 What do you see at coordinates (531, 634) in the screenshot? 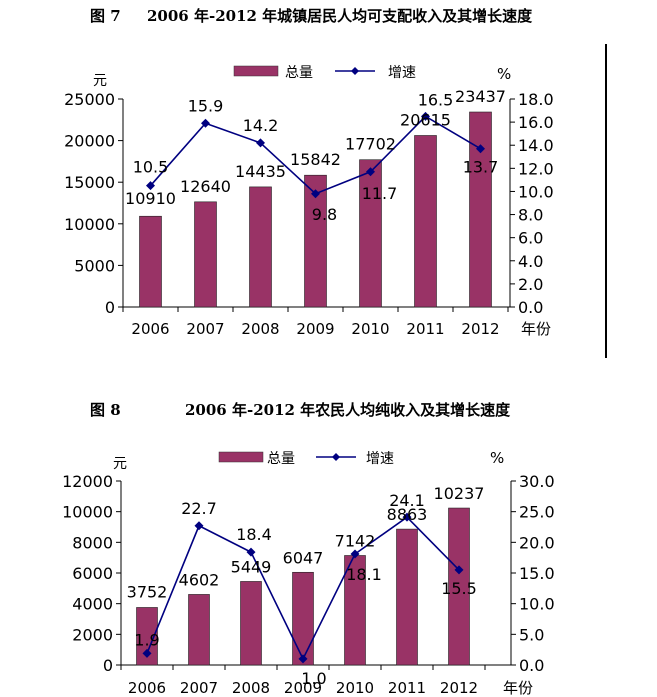
I see `y2-tick-label: 5.0` at bounding box center [531, 634].